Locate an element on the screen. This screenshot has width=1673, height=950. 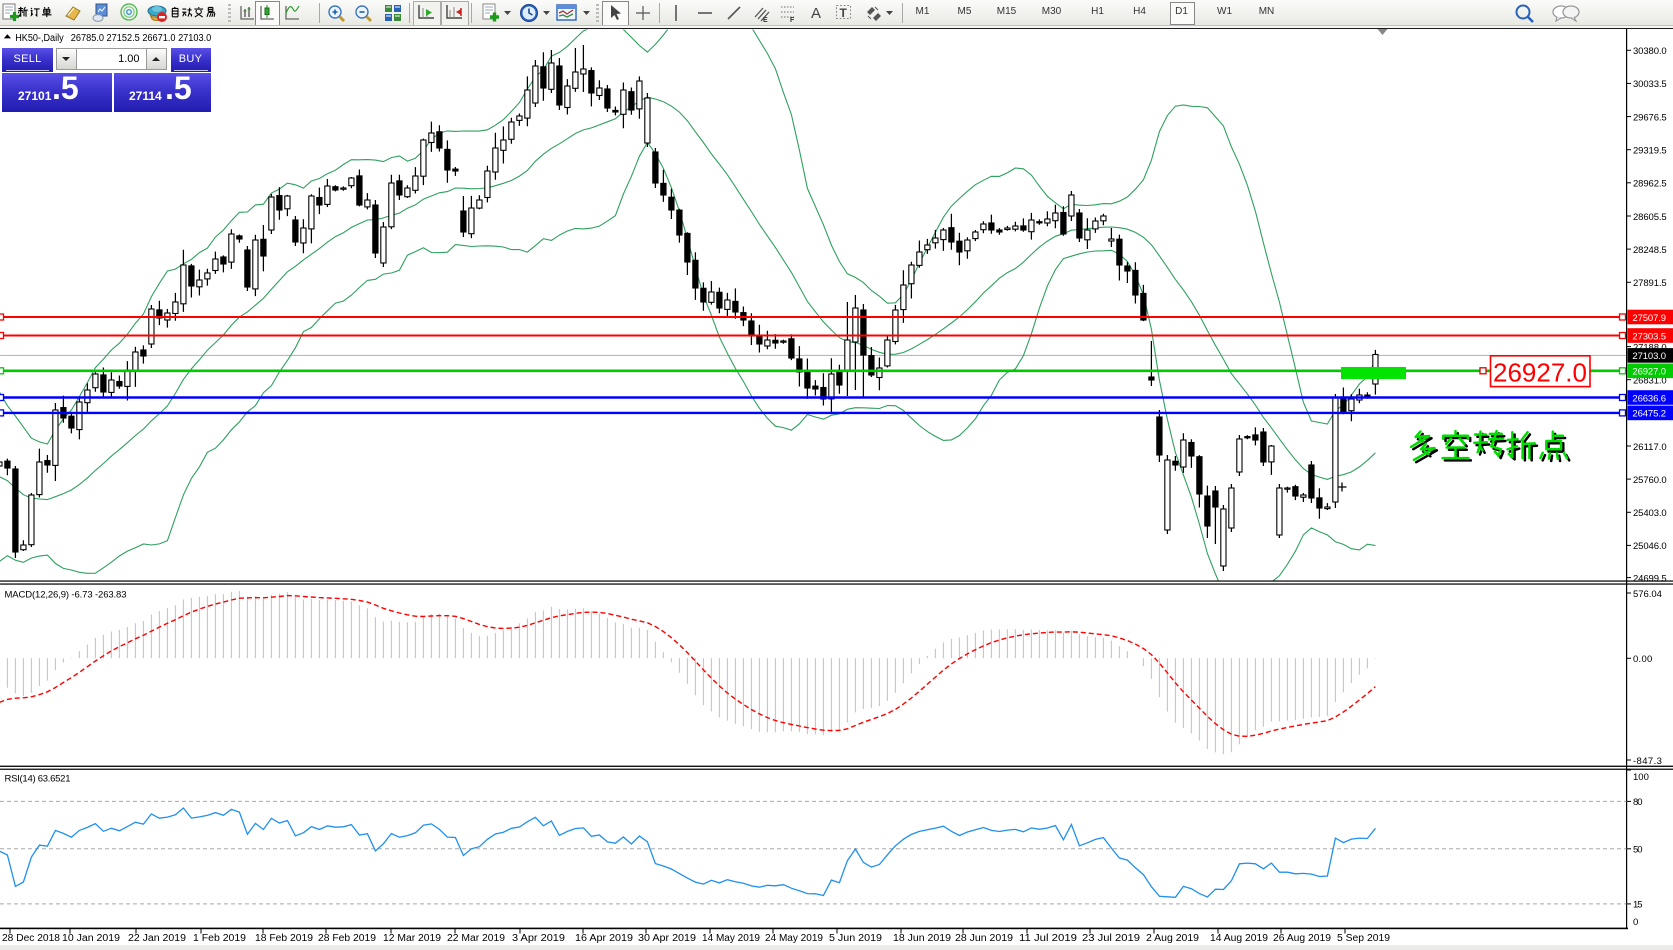
svg-text: 5 Sep 2019 is located at coordinates (1363, 938).